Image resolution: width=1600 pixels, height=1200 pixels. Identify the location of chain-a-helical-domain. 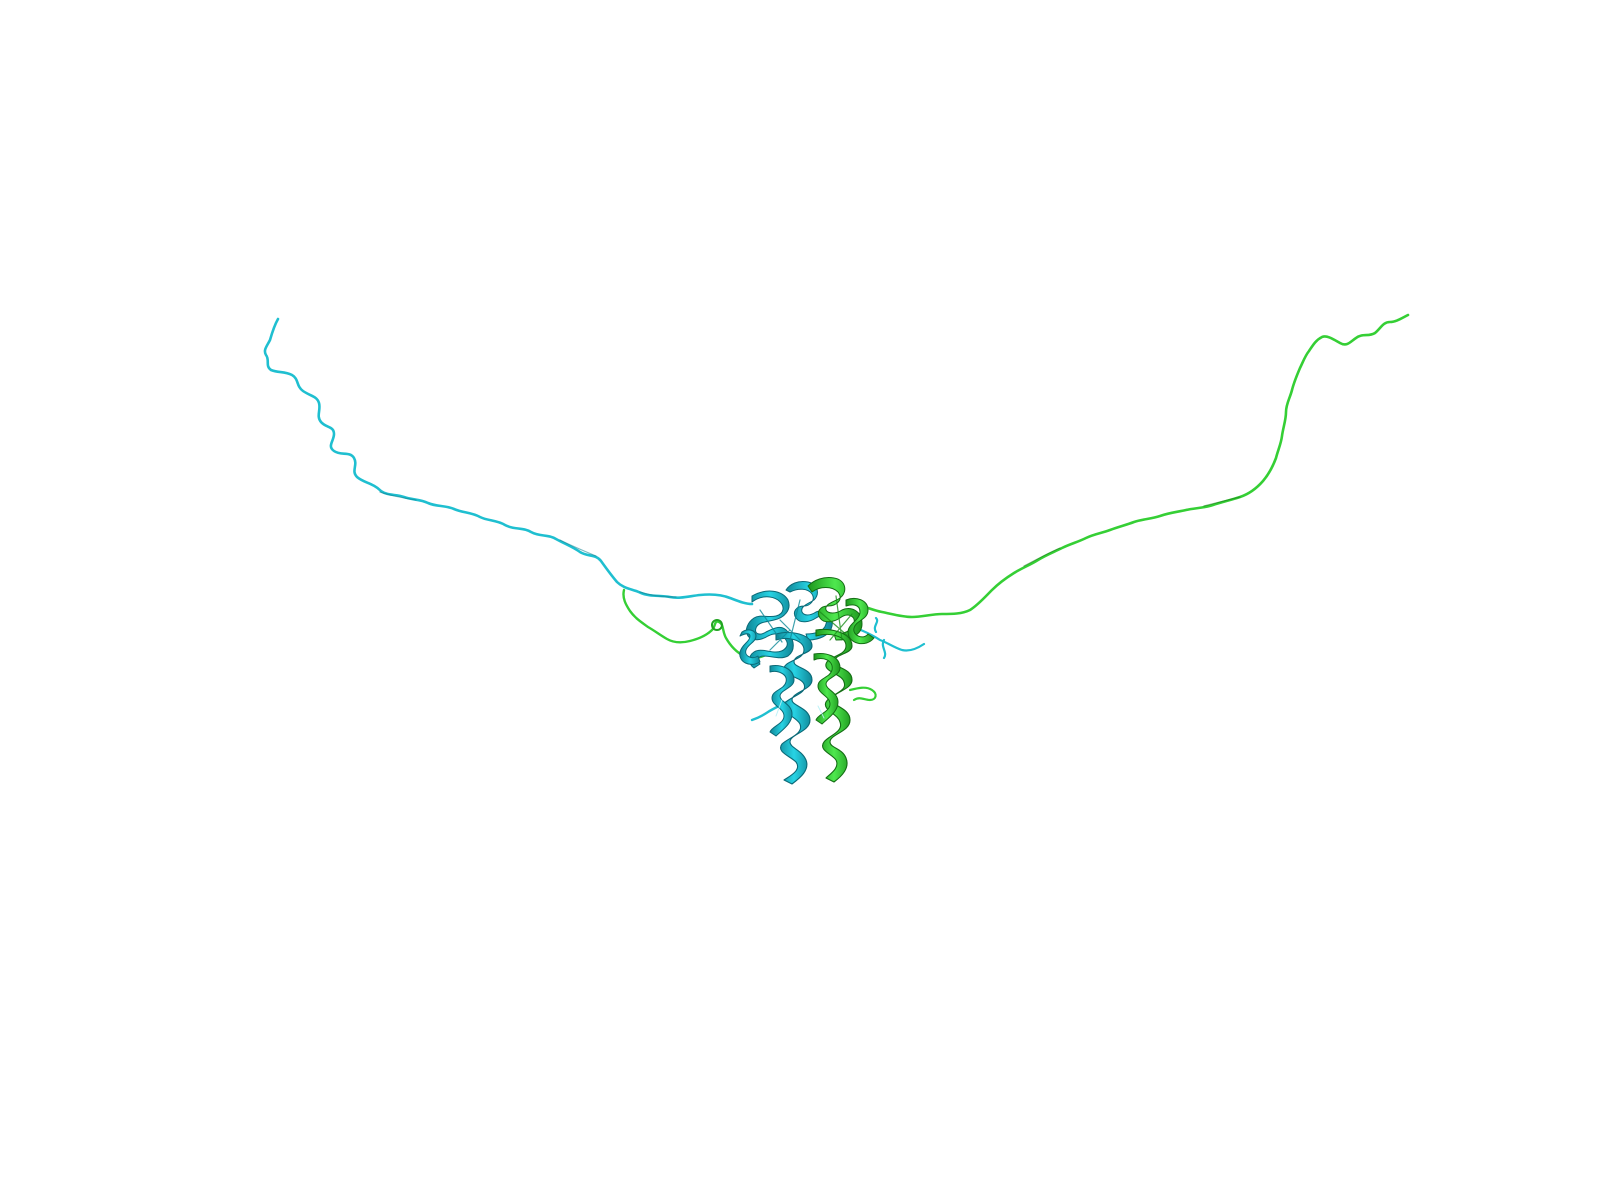
(786, 683).